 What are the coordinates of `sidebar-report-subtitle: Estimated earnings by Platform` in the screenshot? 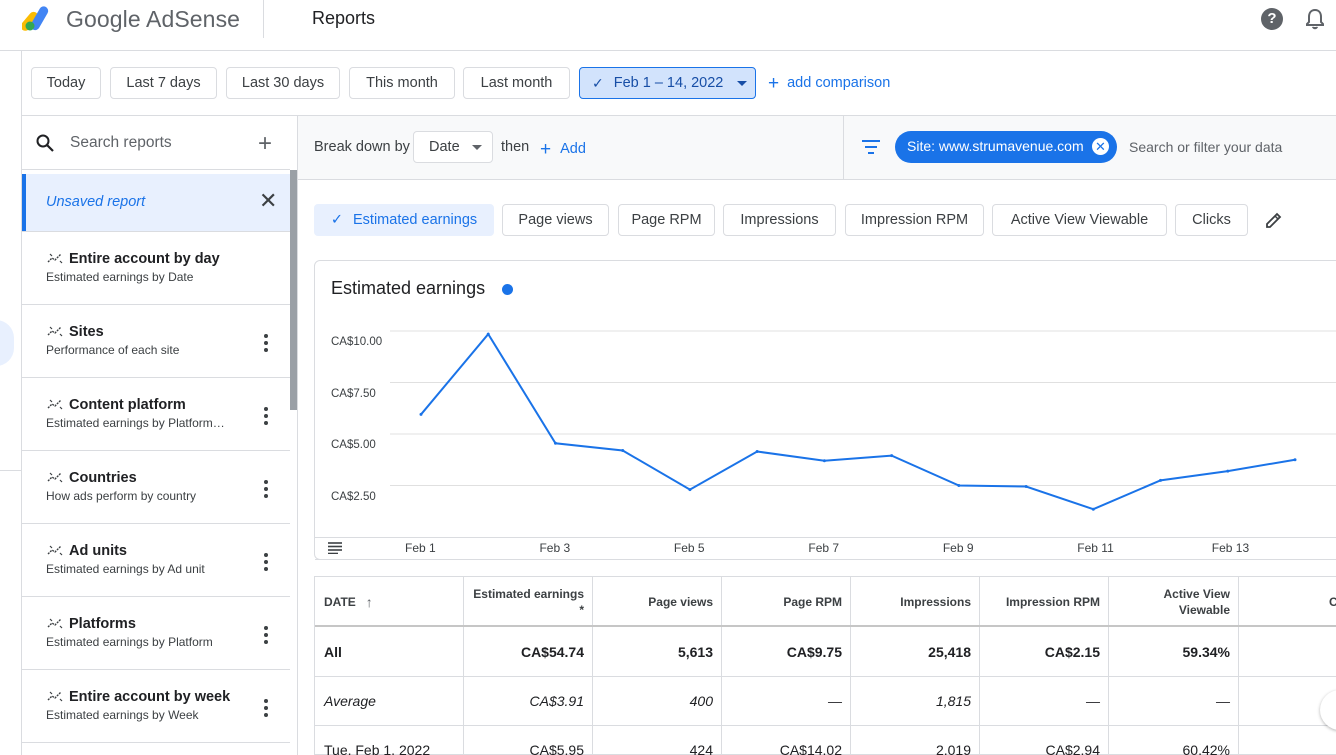 It's located at (129, 642).